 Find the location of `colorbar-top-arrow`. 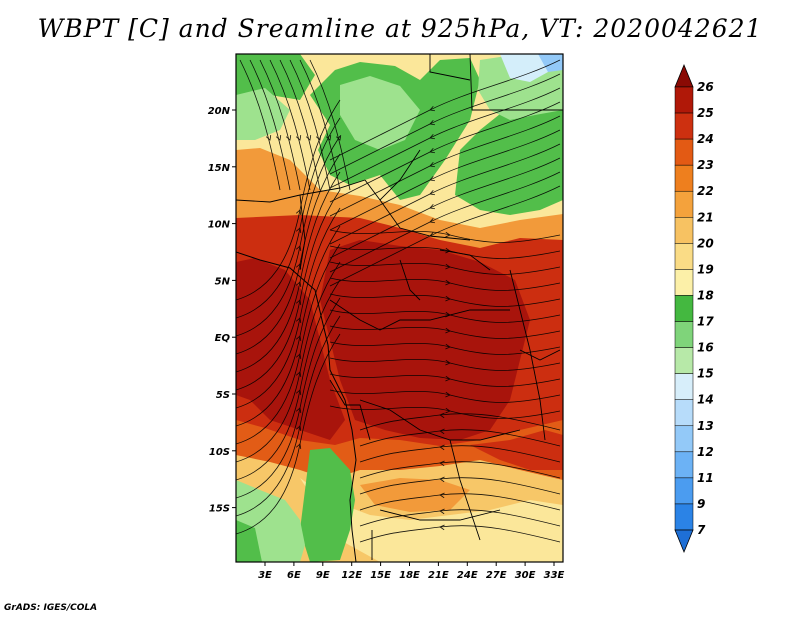

colorbar-top-arrow is located at coordinates (684, 75).